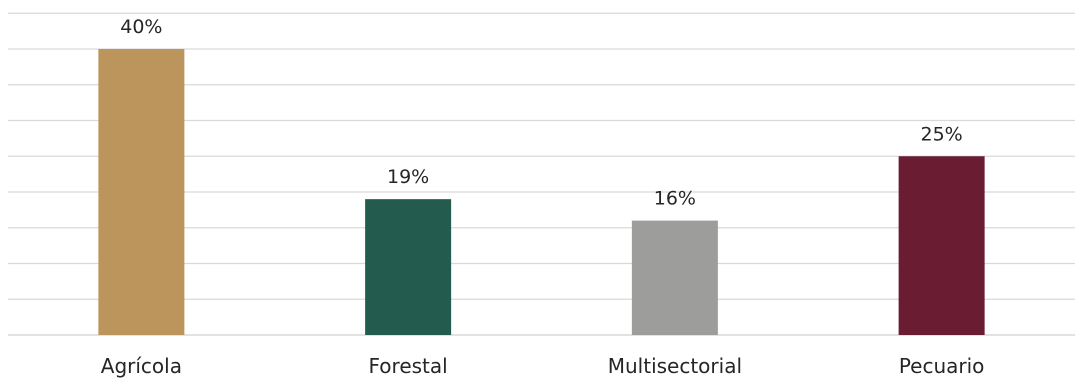 This screenshot has height=380, width=1083. What do you see at coordinates (675, 199) in the screenshot?
I see `data-label: 16%` at bounding box center [675, 199].